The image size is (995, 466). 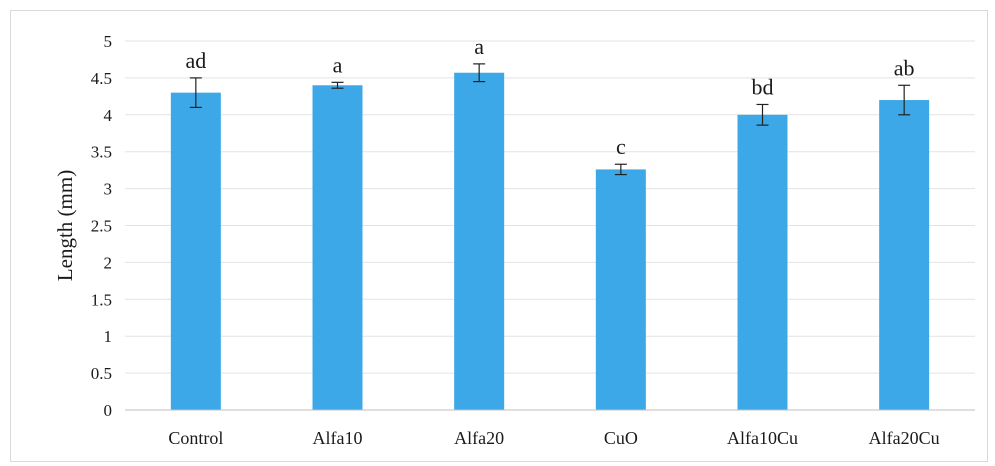 What do you see at coordinates (763, 86) in the screenshot?
I see `significance-label: bd` at bounding box center [763, 86].